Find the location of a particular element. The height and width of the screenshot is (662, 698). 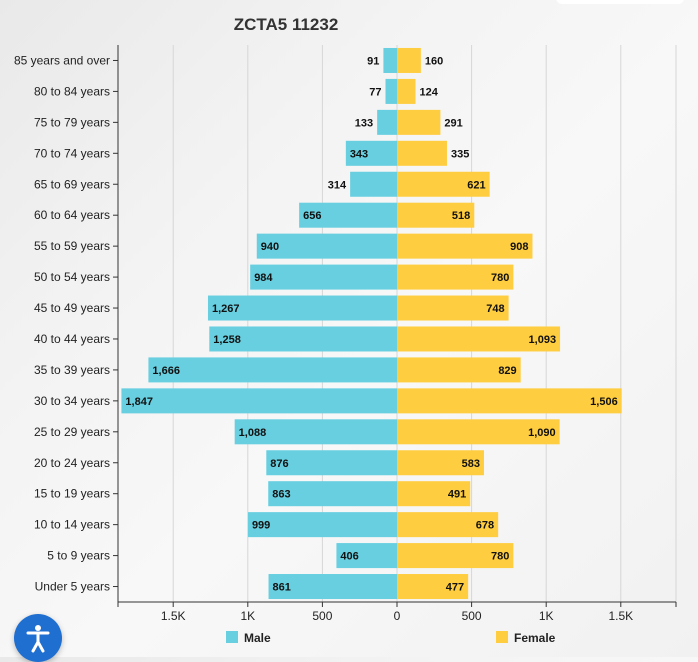

male-data-label: 1,847 is located at coordinates (139, 402).